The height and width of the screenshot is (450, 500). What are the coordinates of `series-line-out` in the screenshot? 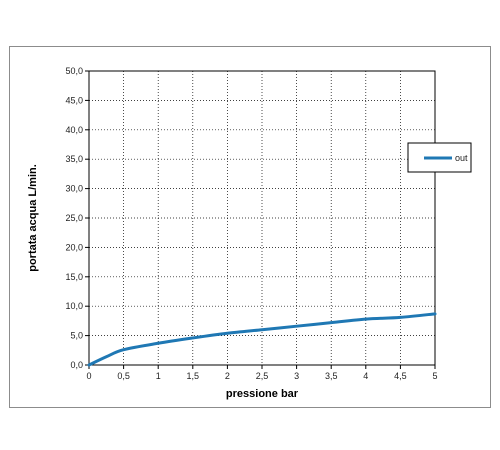 It's located at (262, 339).